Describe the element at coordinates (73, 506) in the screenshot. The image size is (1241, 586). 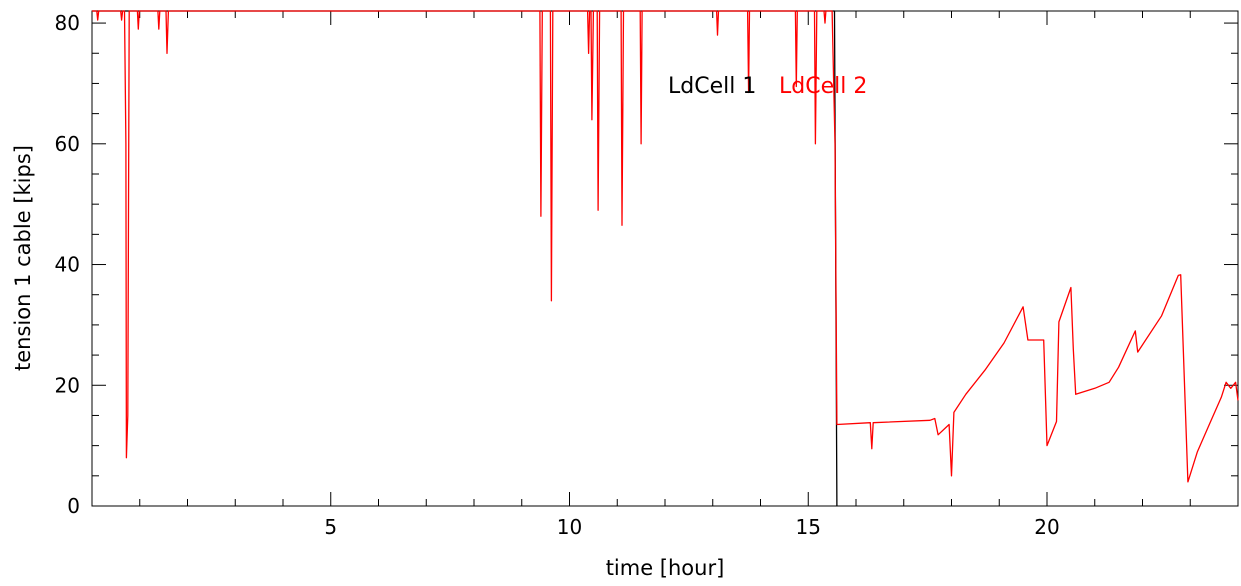
I see `y-tick-label: 0` at that location.